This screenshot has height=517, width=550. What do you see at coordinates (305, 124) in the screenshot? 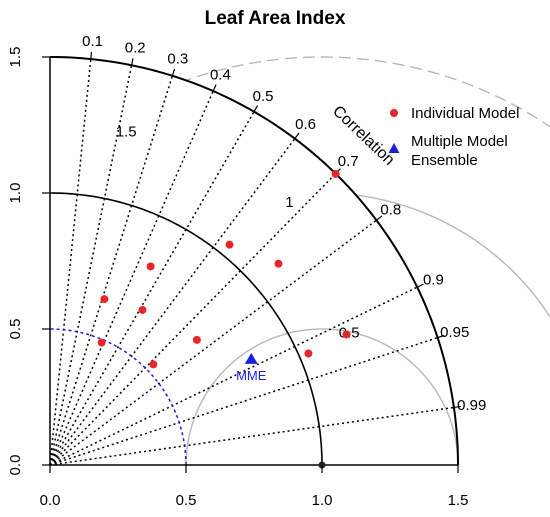
I see `correlation-tick-label: 0.6` at bounding box center [305, 124].